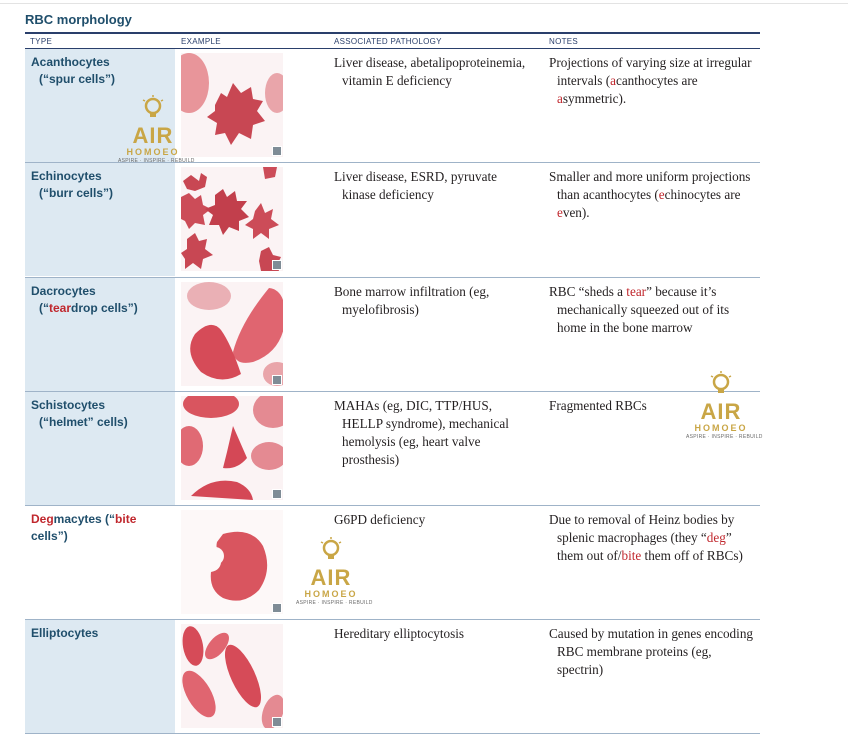  What do you see at coordinates (392, 33) in the screenshot?
I see `header-top-rule` at bounding box center [392, 33].